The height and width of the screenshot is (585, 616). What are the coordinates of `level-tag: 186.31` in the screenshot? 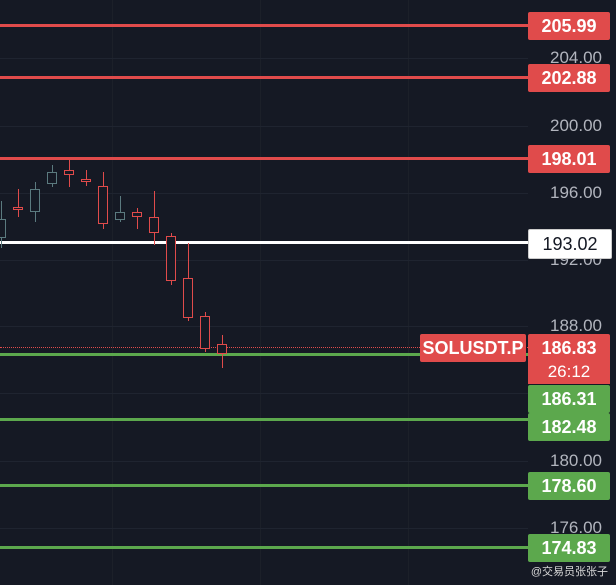 It's located at (569, 399).